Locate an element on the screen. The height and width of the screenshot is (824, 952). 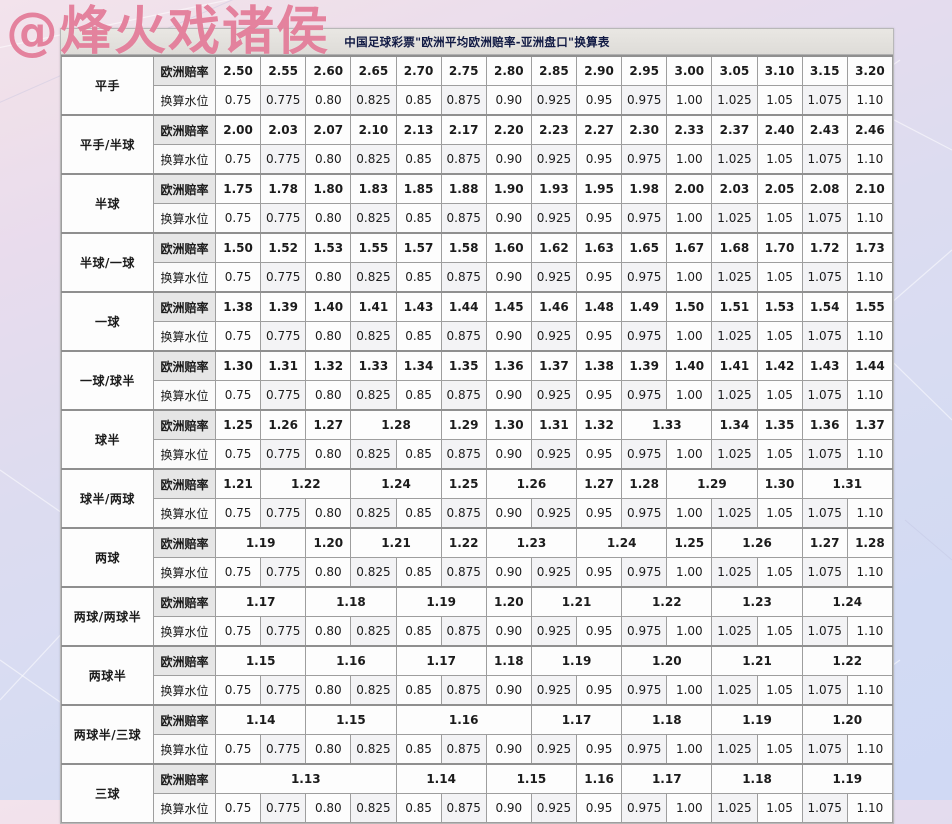
odds-cell: 2.10 is located at coordinates (870, 188).